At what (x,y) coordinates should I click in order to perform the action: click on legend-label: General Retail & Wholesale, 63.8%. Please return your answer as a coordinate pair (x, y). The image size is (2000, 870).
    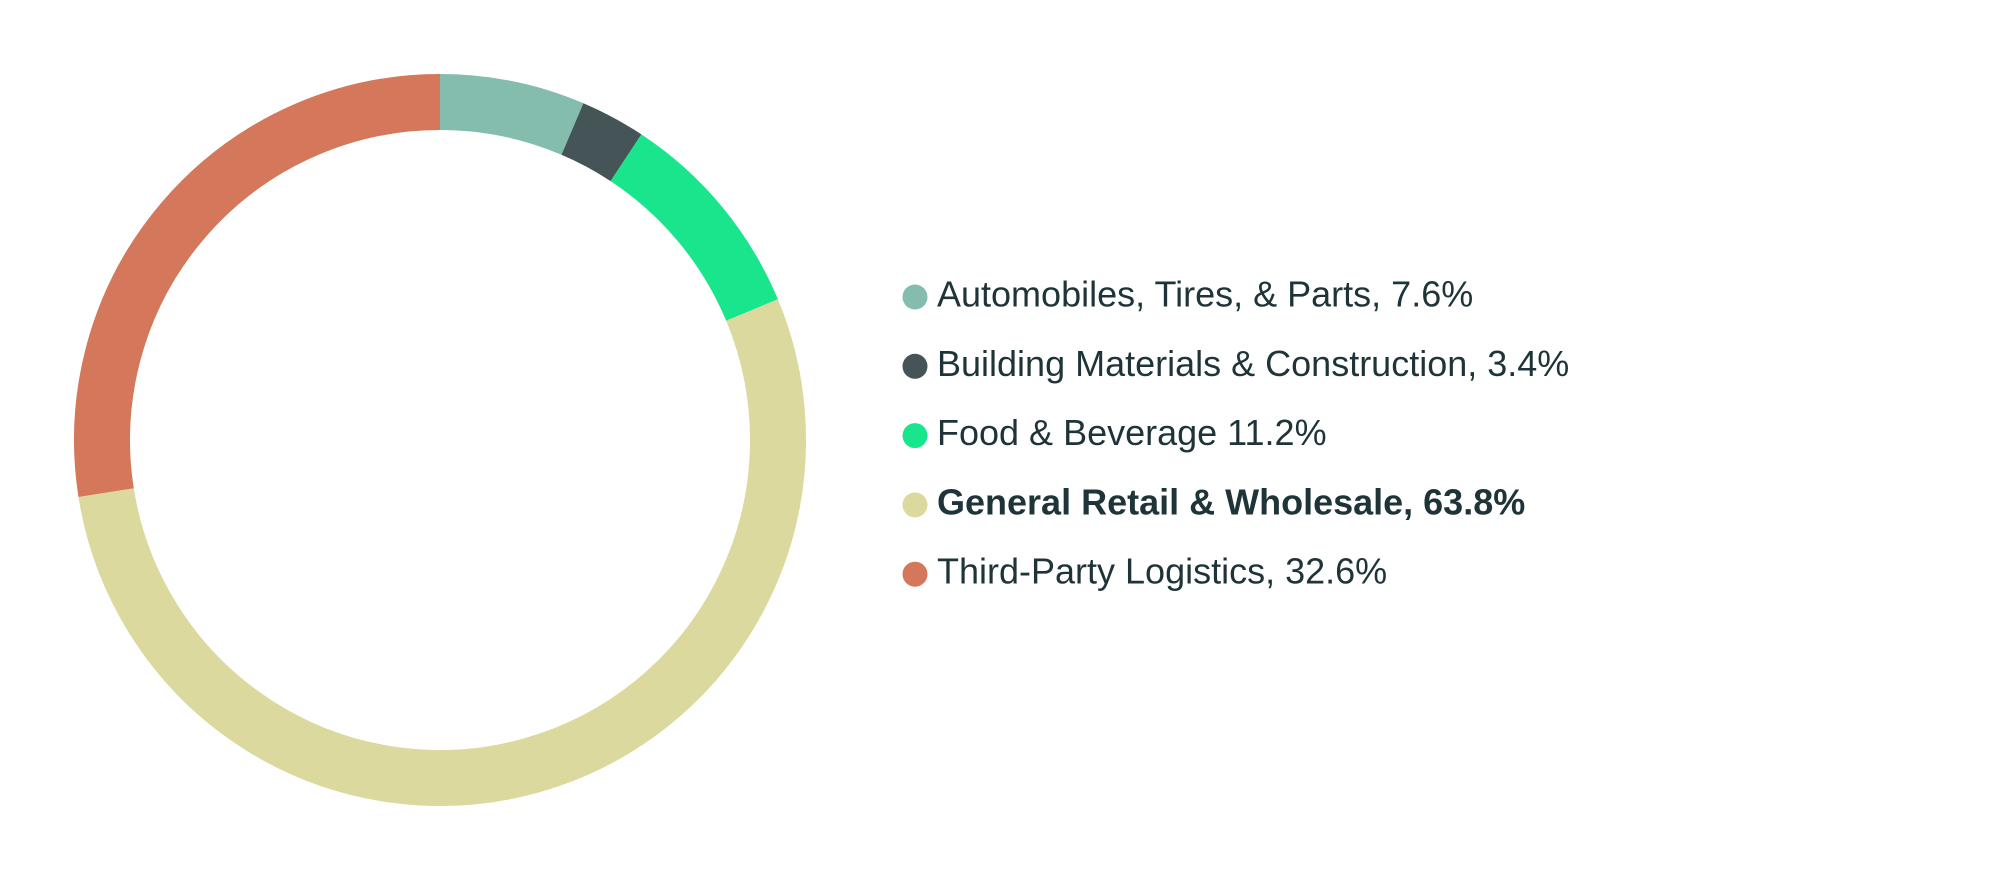
    Looking at the image, I should click on (1231, 501).